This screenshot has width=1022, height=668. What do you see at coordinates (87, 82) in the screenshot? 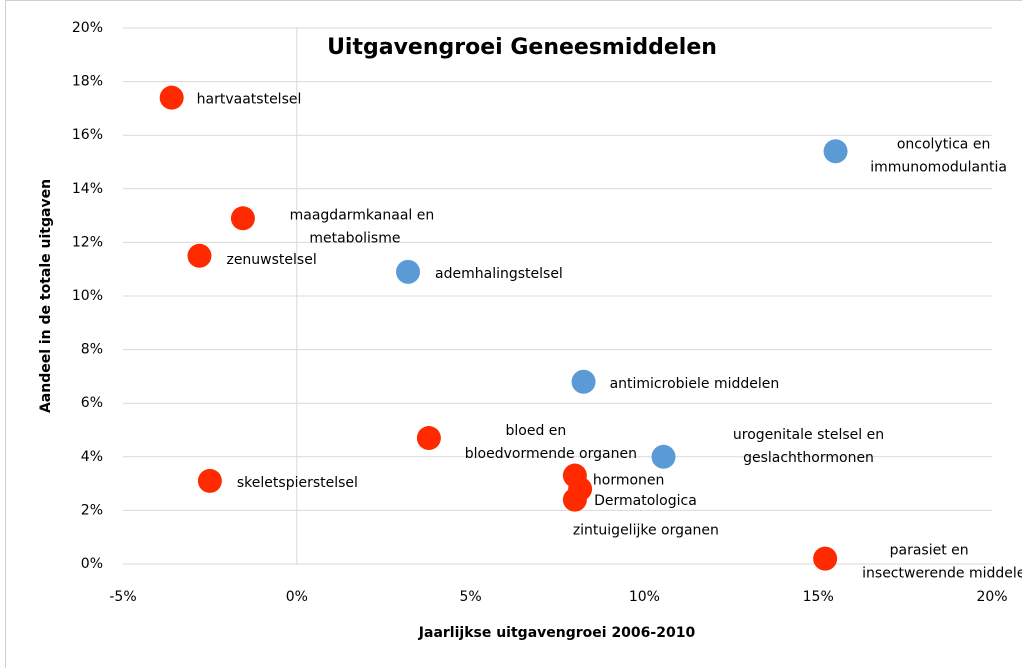
I see `y-tick-label: 18%` at bounding box center [87, 82].